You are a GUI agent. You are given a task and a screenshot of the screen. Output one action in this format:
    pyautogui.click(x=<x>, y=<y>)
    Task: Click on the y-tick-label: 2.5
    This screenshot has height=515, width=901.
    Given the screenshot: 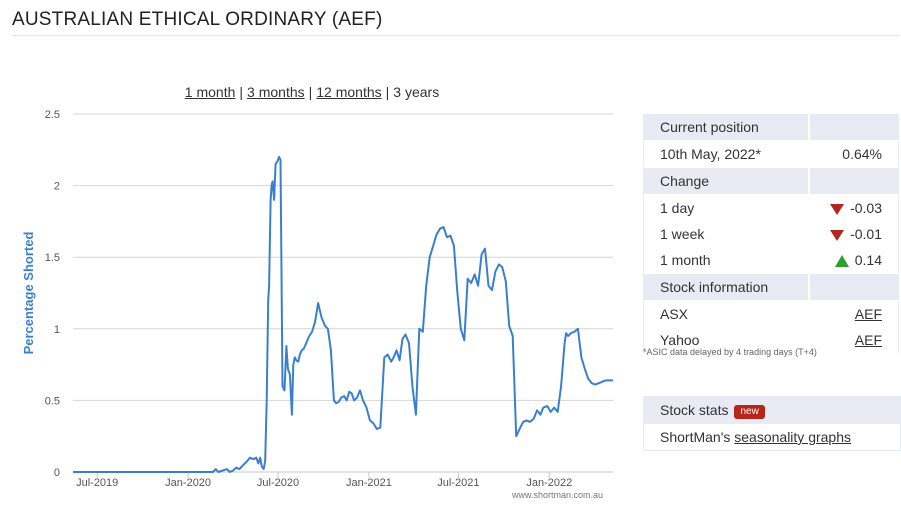 What is the action you would take?
    pyautogui.click(x=52, y=115)
    